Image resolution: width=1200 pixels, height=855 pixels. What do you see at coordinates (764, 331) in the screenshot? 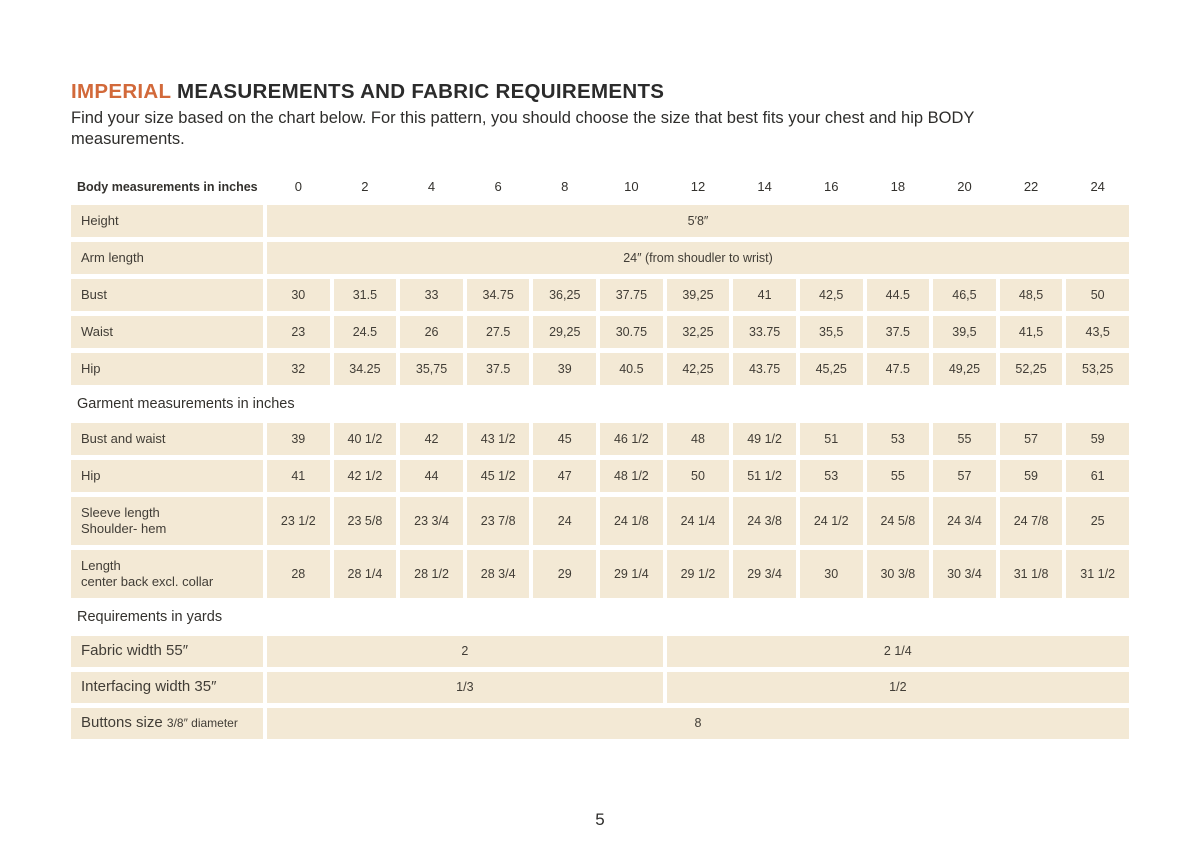
I see `value-cell: 33.75` at bounding box center [764, 331].